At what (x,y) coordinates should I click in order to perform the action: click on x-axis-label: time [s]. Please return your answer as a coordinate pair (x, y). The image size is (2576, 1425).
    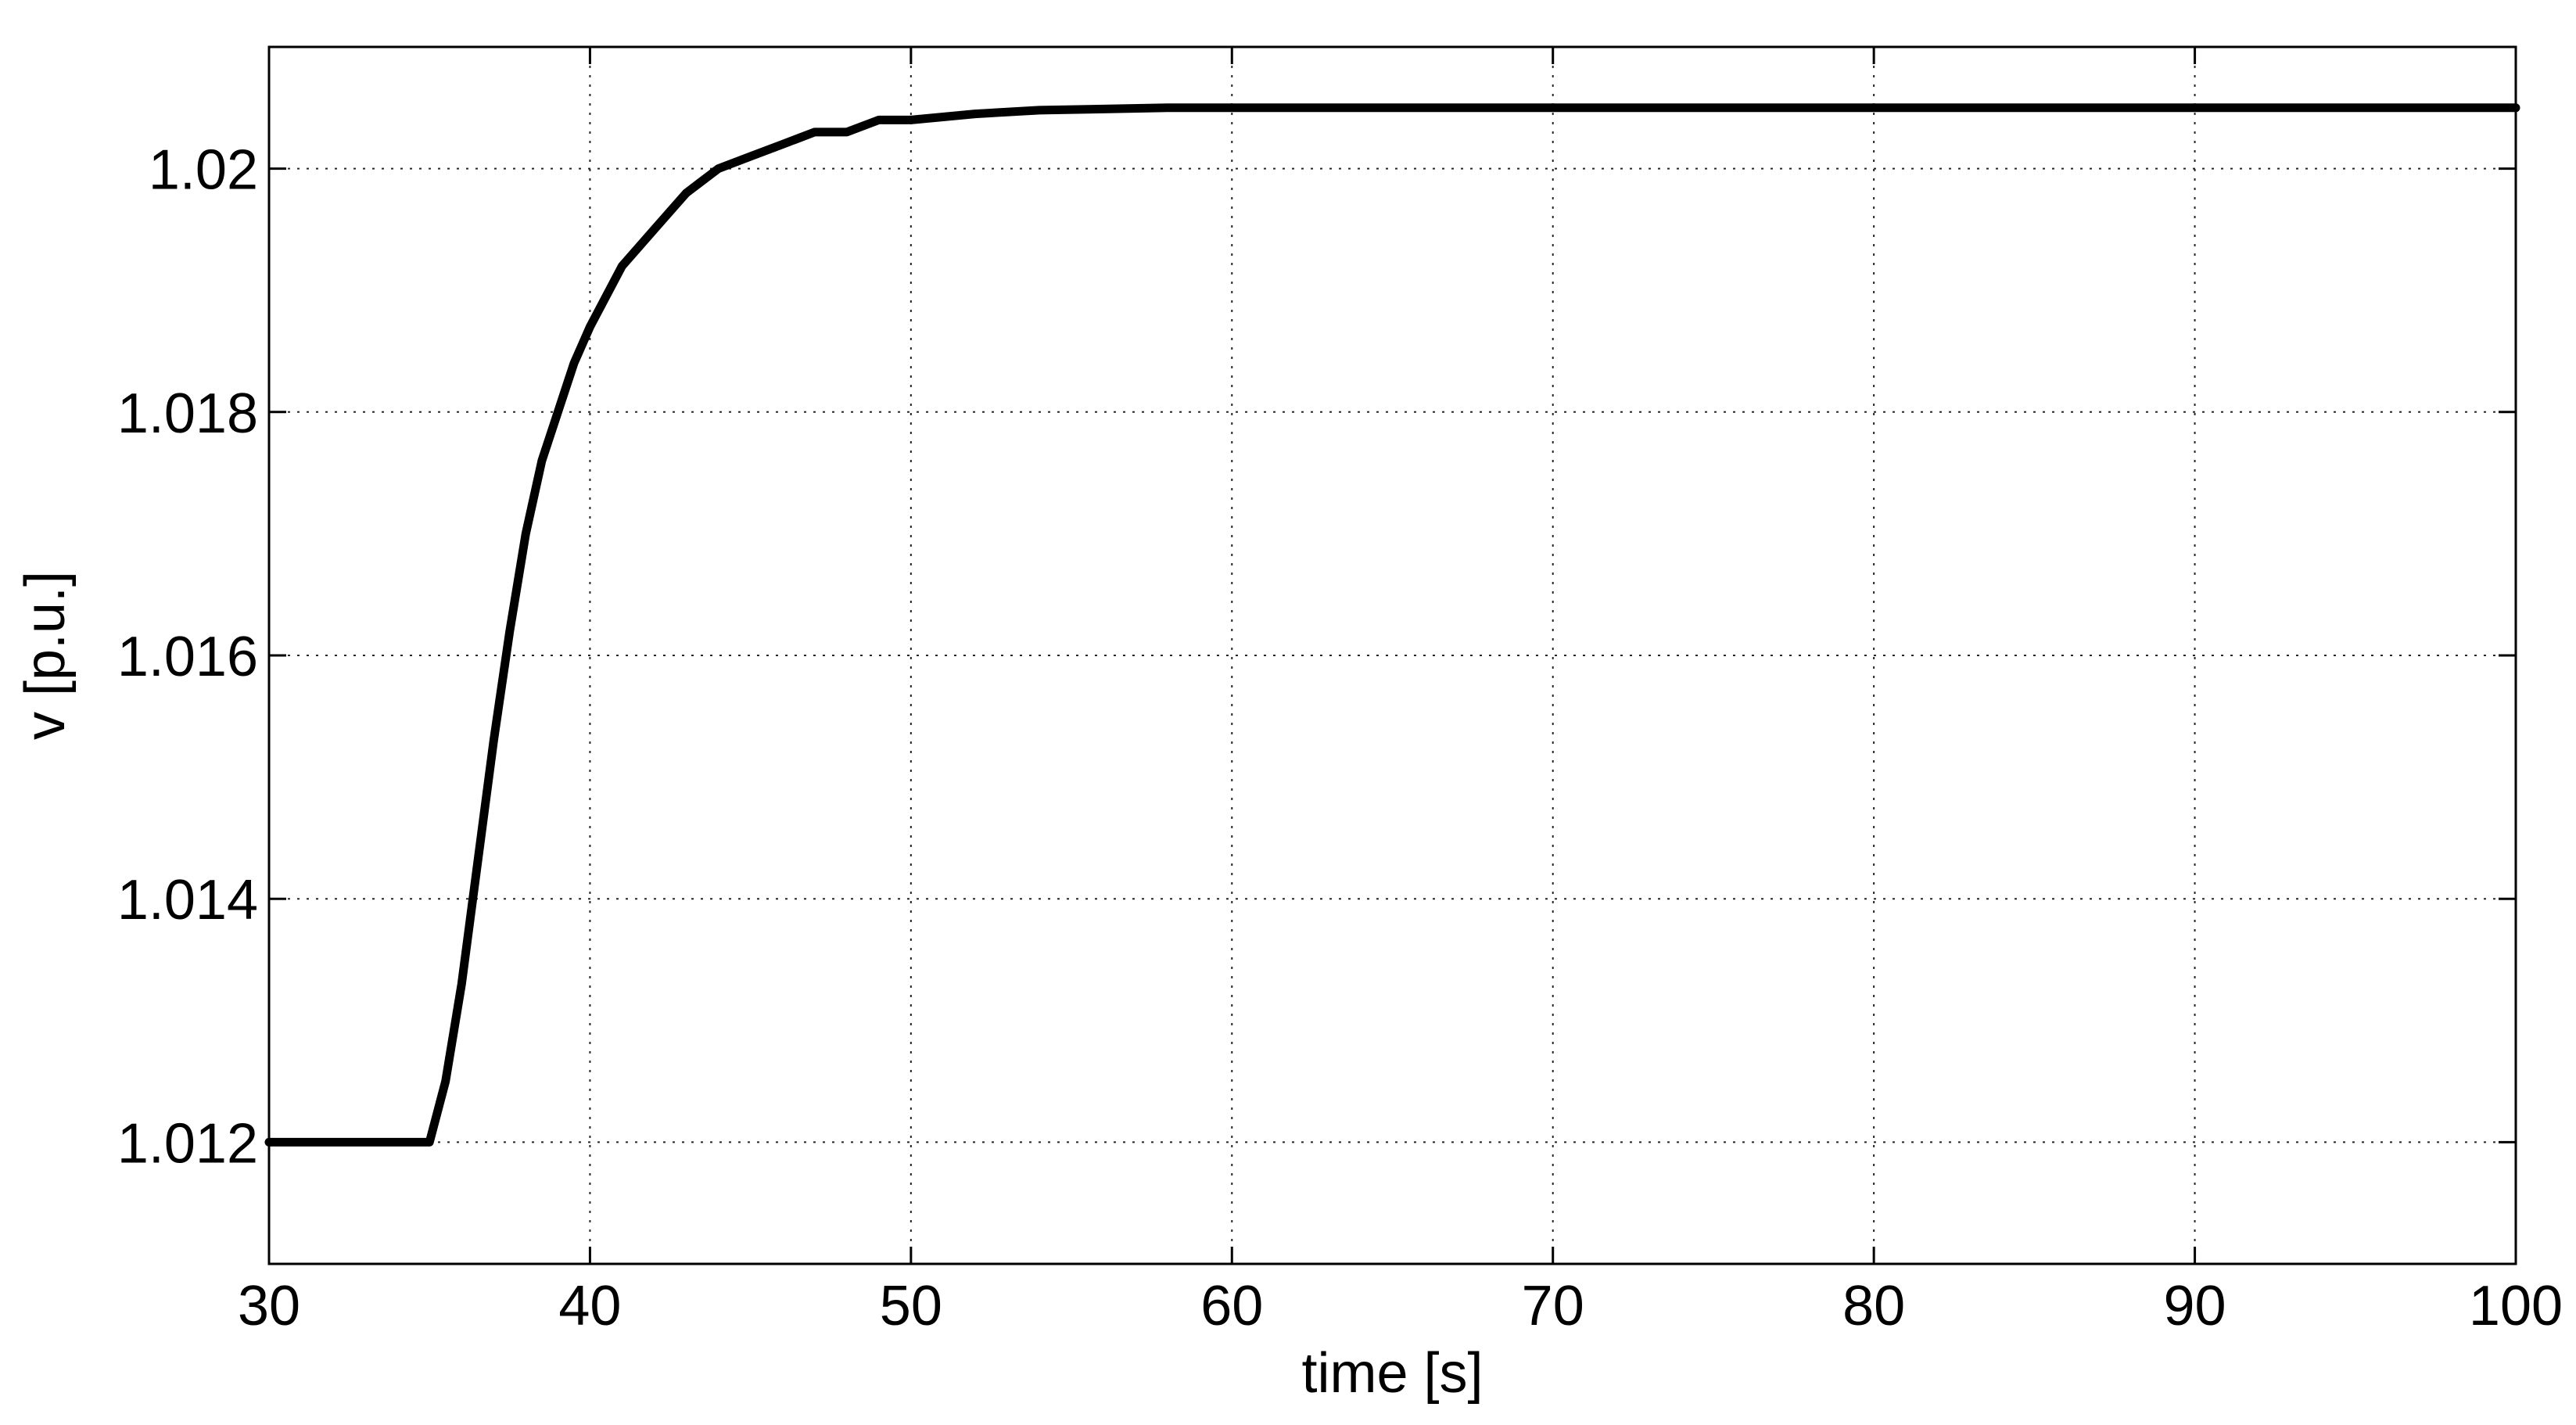
    Looking at the image, I should click on (1392, 1373).